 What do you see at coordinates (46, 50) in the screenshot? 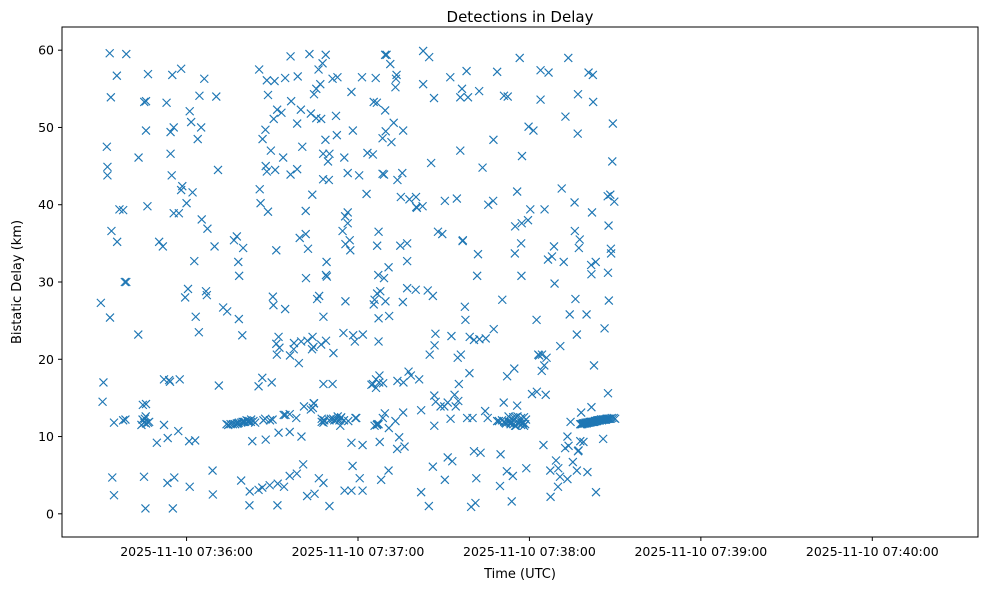
I see `y-tick-label: 60` at bounding box center [46, 50].